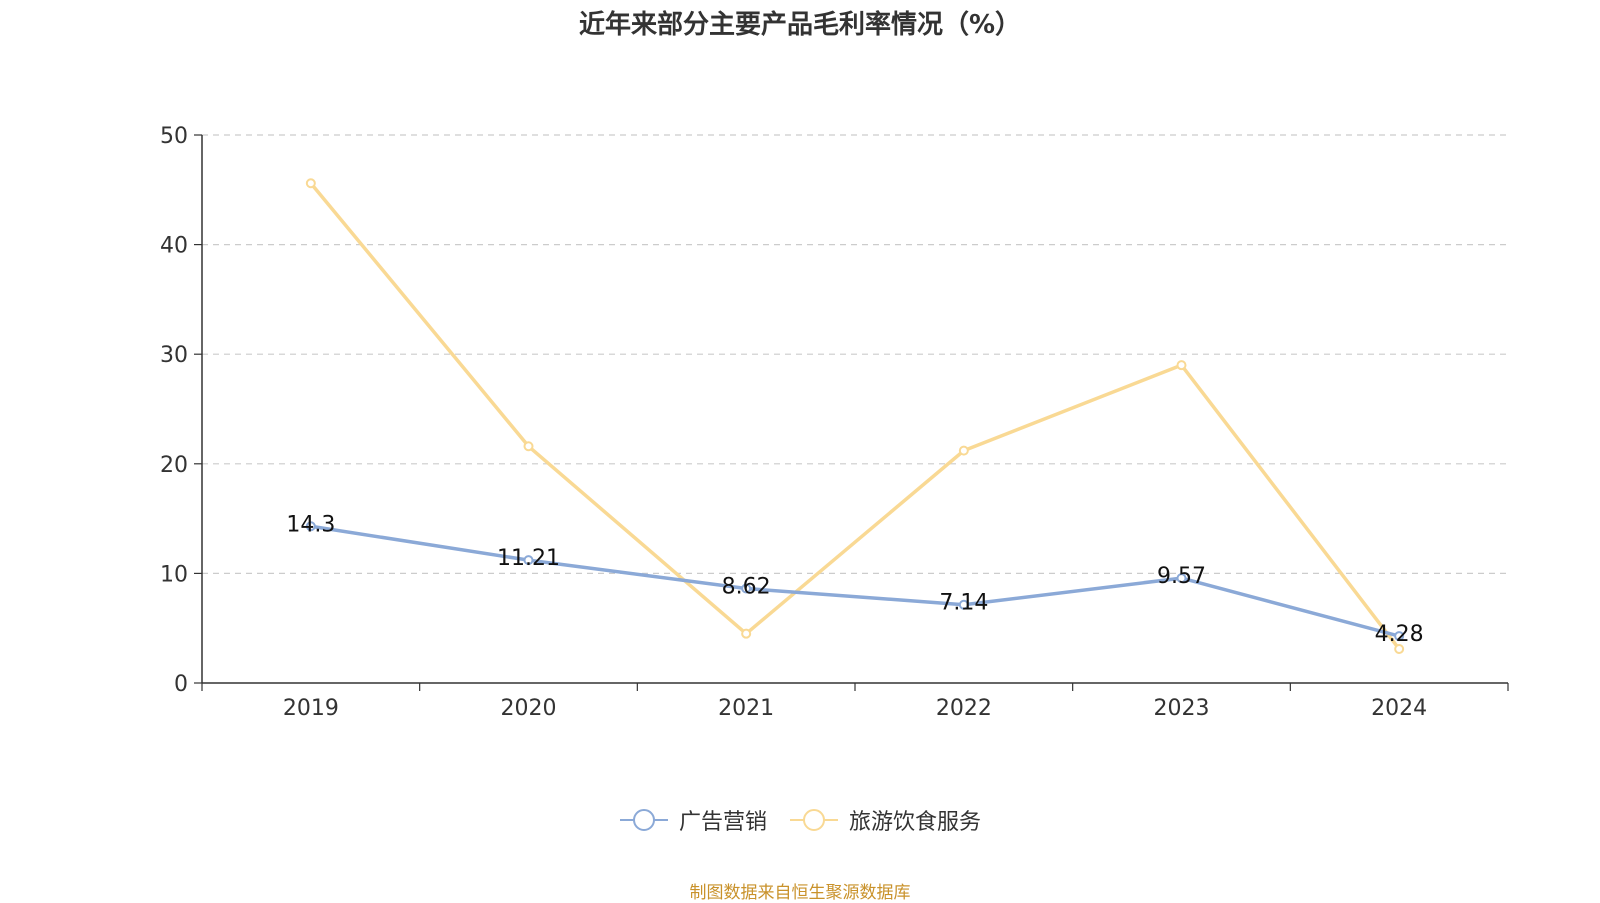 Image resolution: width=1600 pixels, height=903 pixels. Describe the element at coordinates (174, 246) in the screenshot. I see `y-tick-label: 40` at that location.